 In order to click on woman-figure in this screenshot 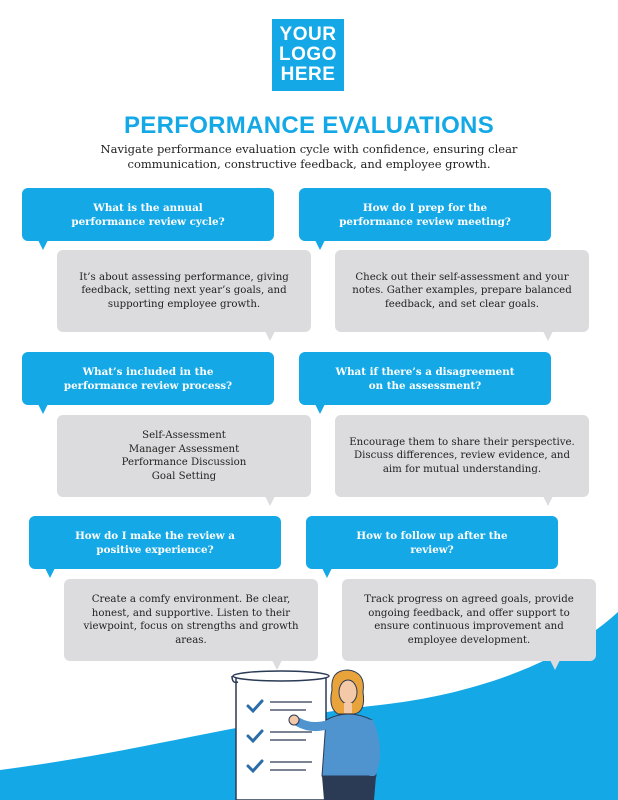, I will do `click(334, 734)`.